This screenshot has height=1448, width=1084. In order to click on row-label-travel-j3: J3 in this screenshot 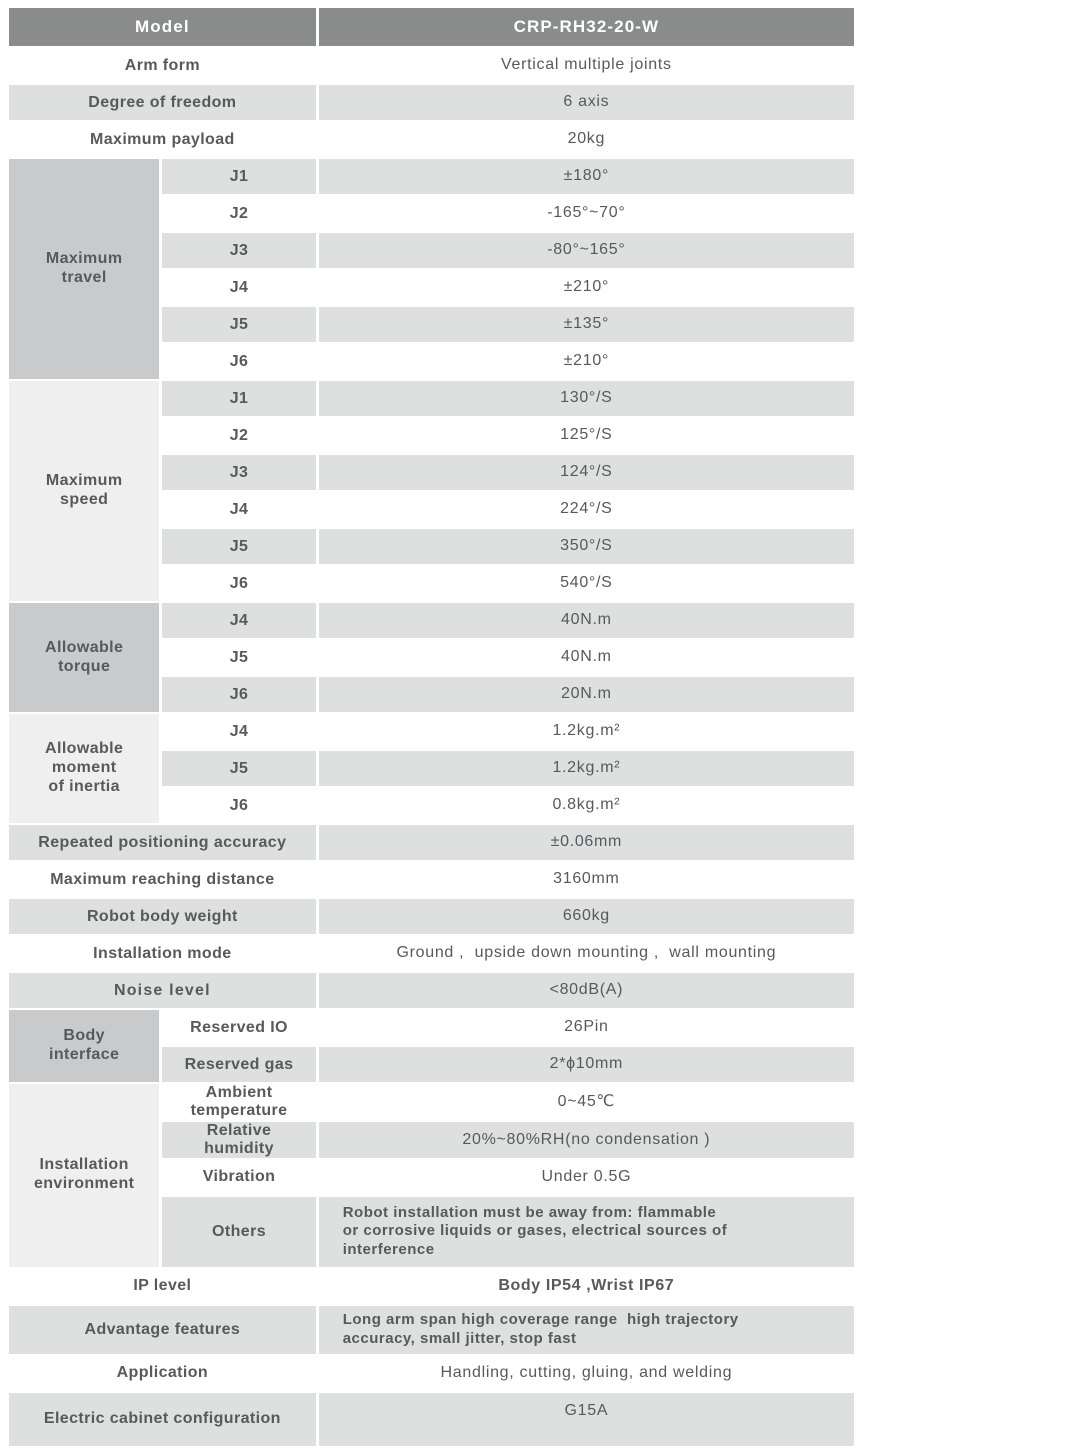, I will do `click(239, 250)`.